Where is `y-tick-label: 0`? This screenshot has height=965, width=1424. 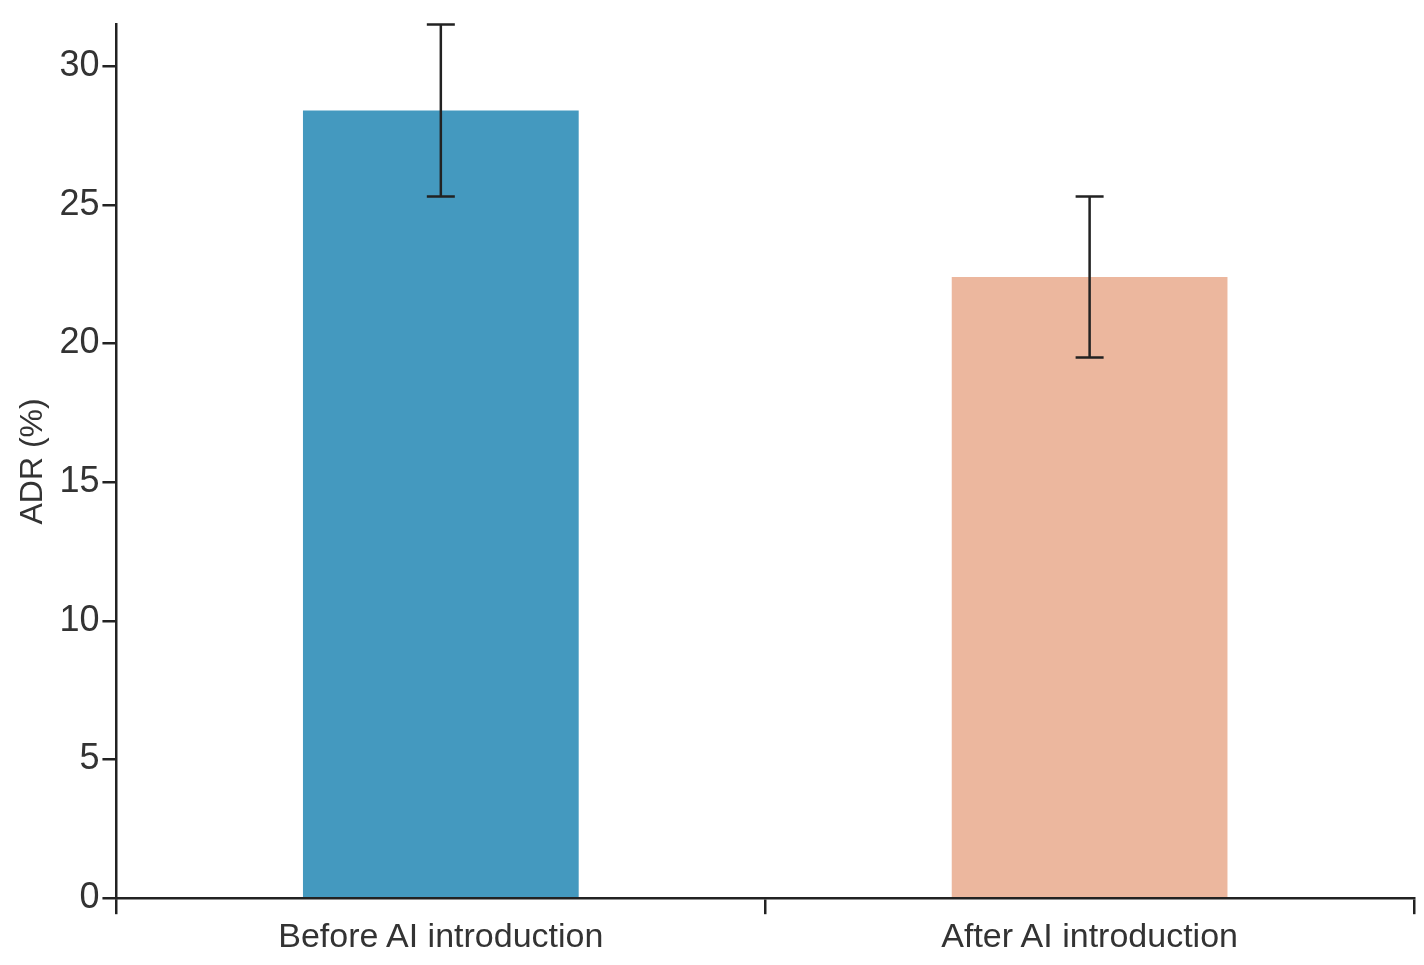 y-tick-label: 0 is located at coordinates (89, 896).